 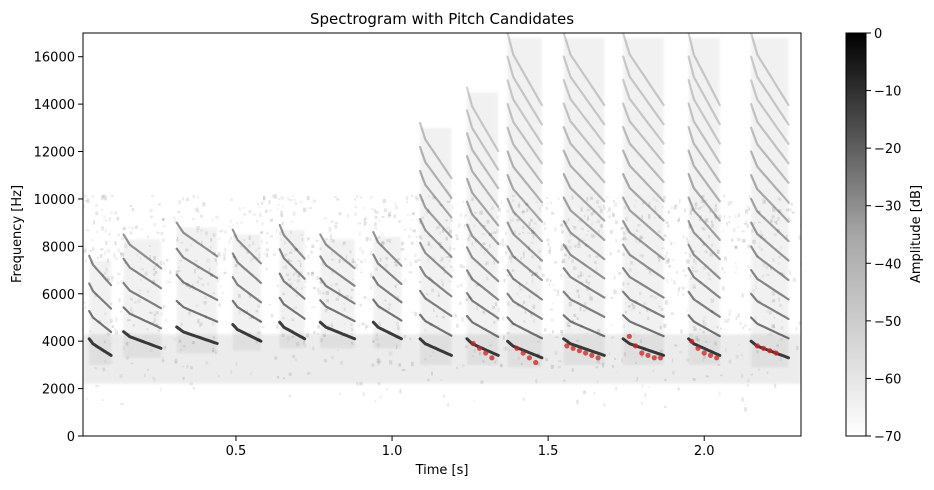 What do you see at coordinates (916, 234) in the screenshot?
I see `colorbar-label: Amplitude [dB]` at bounding box center [916, 234].